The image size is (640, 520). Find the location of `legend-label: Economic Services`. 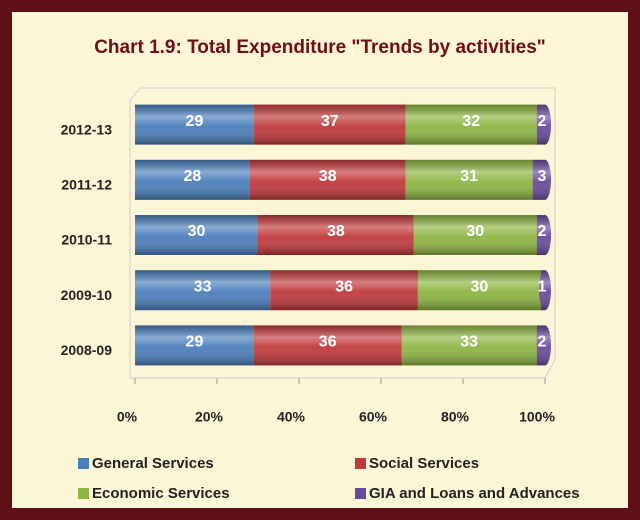

legend-label: Economic Services is located at coordinates (161, 493).